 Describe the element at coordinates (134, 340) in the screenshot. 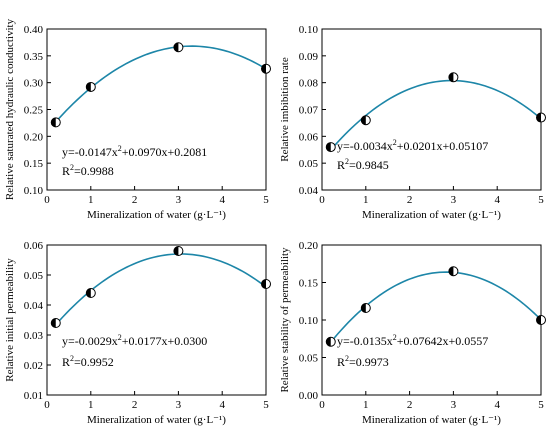

I see `fit-equation: y=-0.0029x2+0.0177x+0.0300` at that location.